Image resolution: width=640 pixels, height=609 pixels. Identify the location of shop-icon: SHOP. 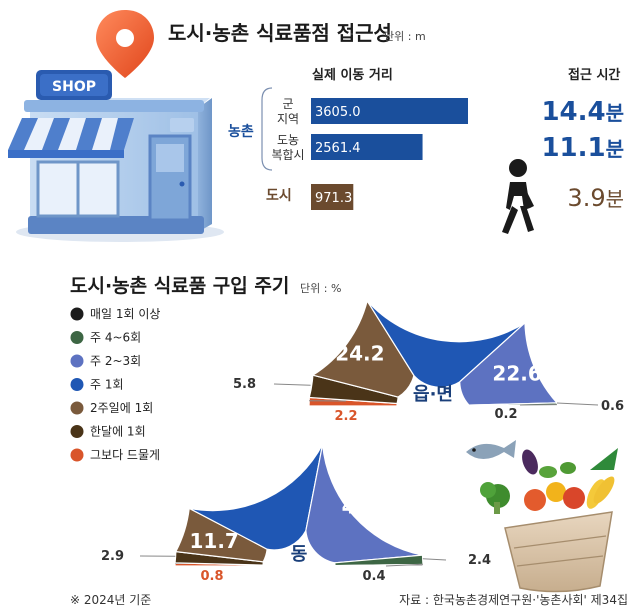
(116, 156).